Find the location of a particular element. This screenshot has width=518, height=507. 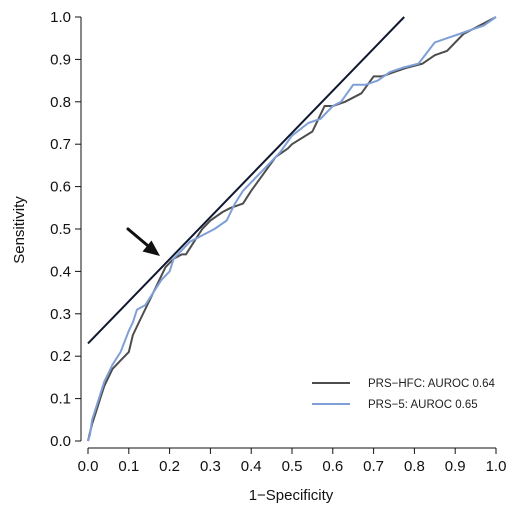

y-tick-label: 0.9 is located at coordinates (60, 59).